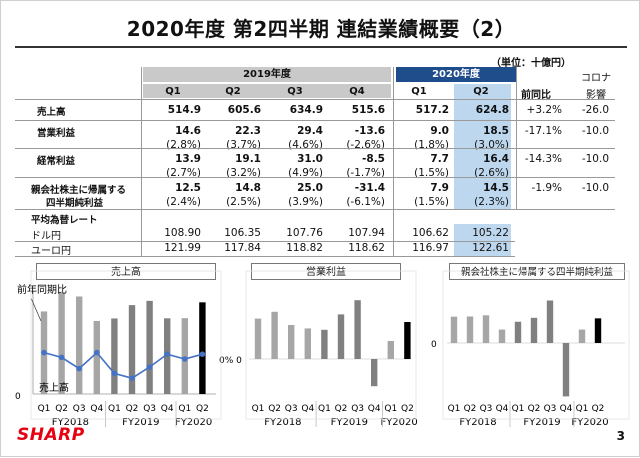 The image size is (640, 458). Describe the element at coordinates (596, 95) in the screenshot. I see `corona-header-2: 影響` at that location.